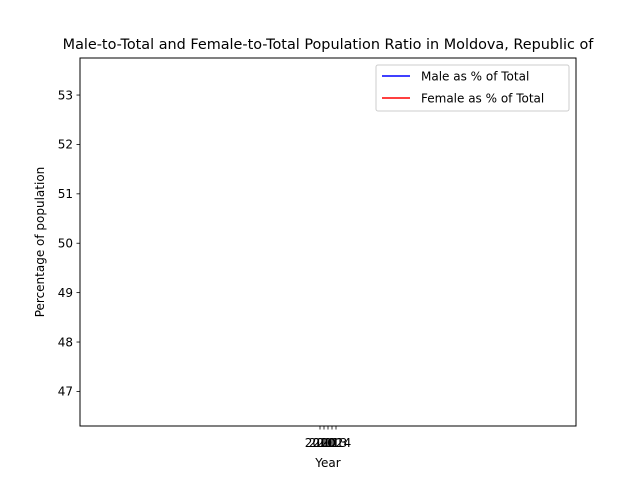 This screenshot has width=640, height=480. I want to click on y-tick-label: 48, so click(65, 342).